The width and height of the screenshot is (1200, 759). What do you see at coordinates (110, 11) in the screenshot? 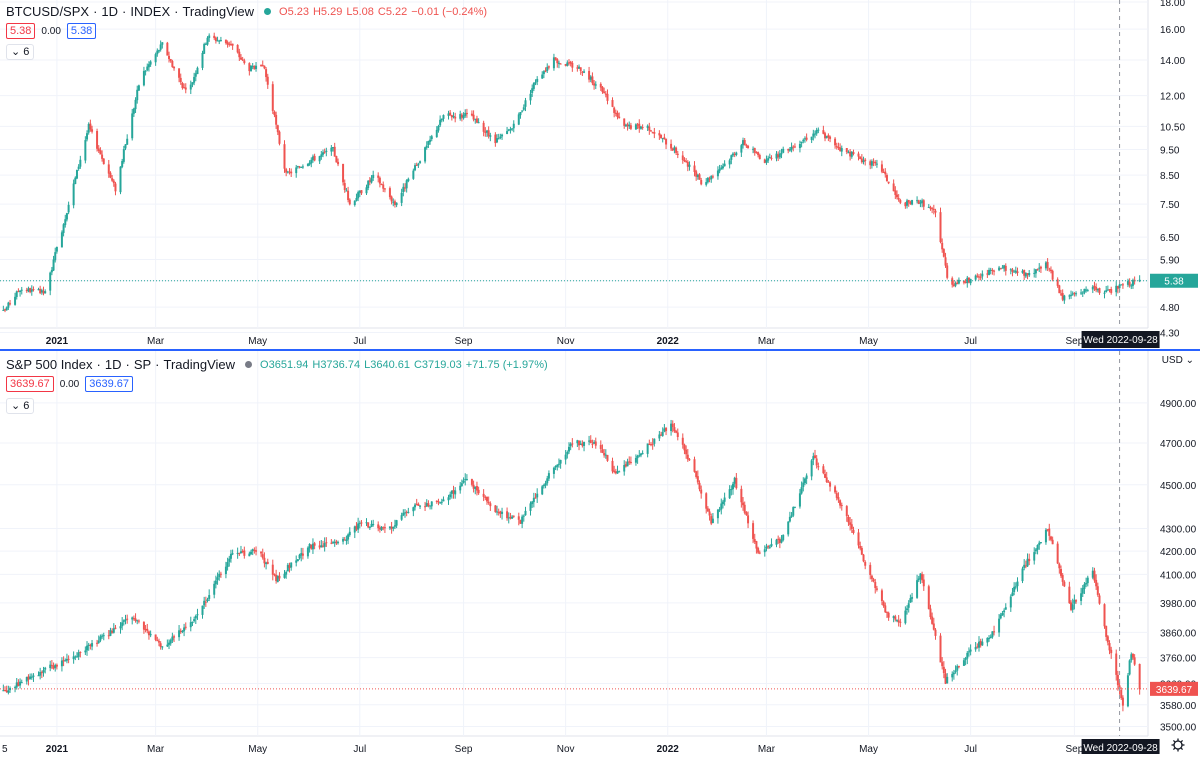
I see `top-interval: 1D` at bounding box center [110, 11].